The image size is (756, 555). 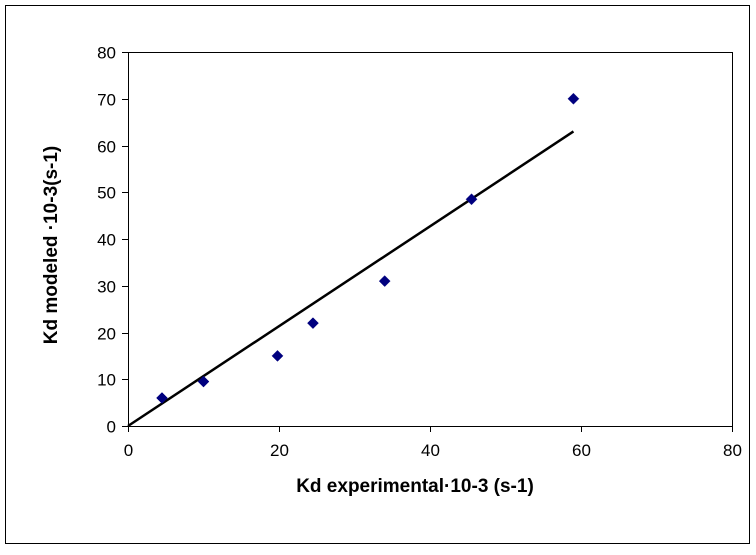 What do you see at coordinates (415, 486) in the screenshot?
I see `x-axis-title: Kd experimental·10-3 (s-1)` at bounding box center [415, 486].